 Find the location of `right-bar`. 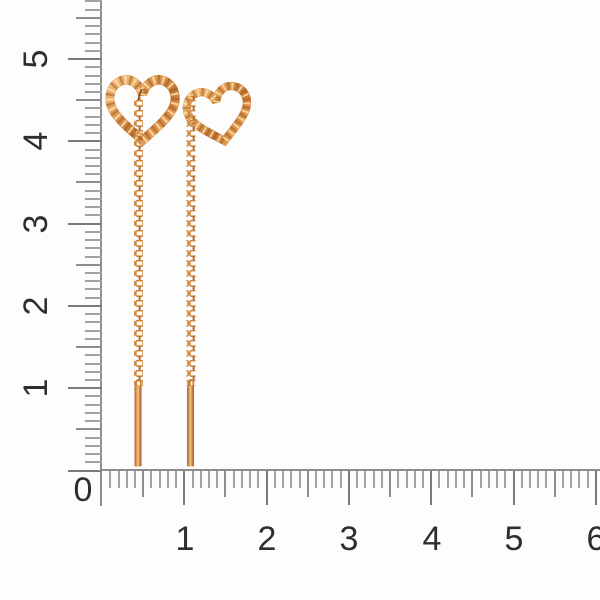

right-bar is located at coordinates (190, 426).